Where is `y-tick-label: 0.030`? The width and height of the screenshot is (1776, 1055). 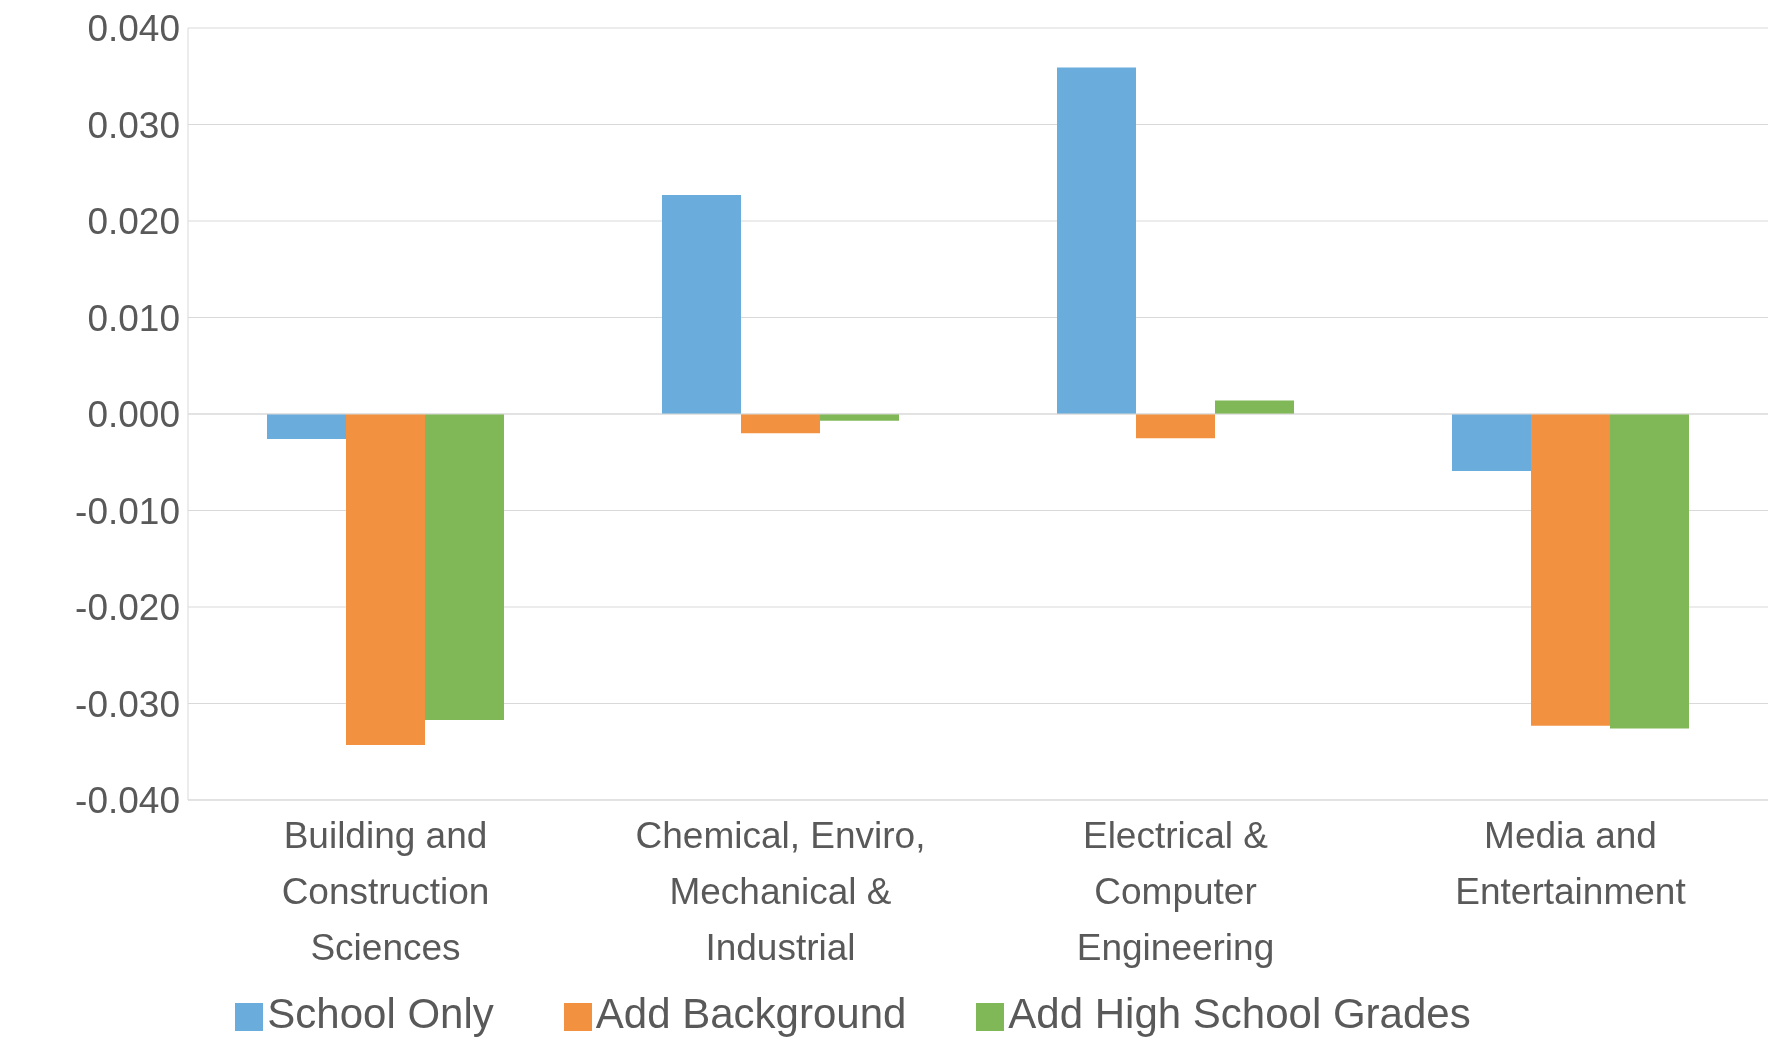
y-tick-label: 0.030 is located at coordinates (133, 125).